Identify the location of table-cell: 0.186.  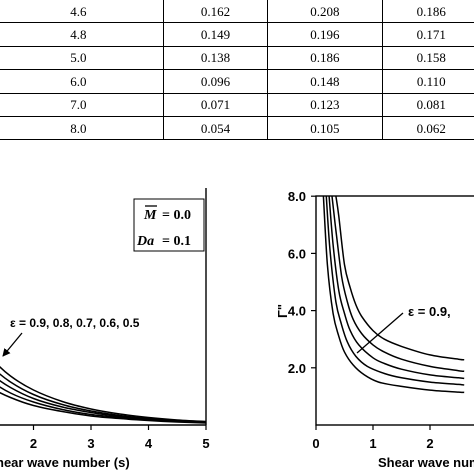
(325, 58).